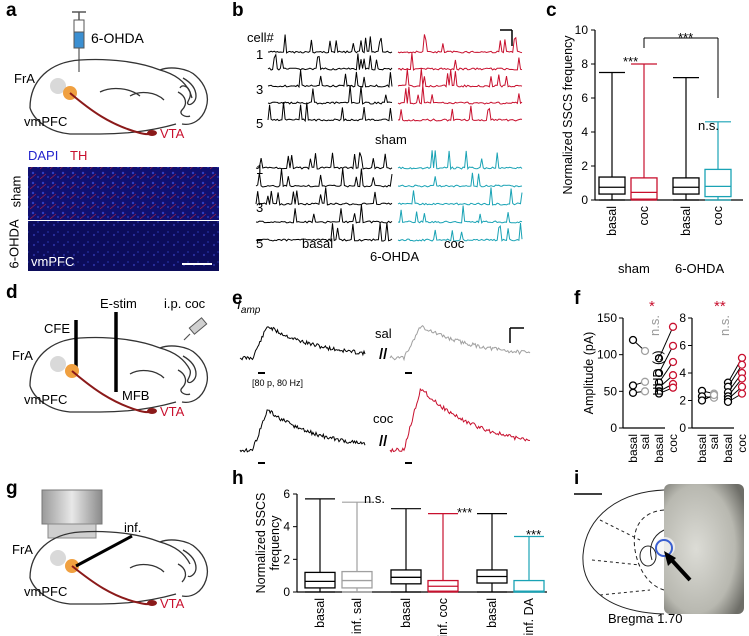  Describe the element at coordinates (70, 93) in the screenshot. I see `vmpfc-region` at that location.